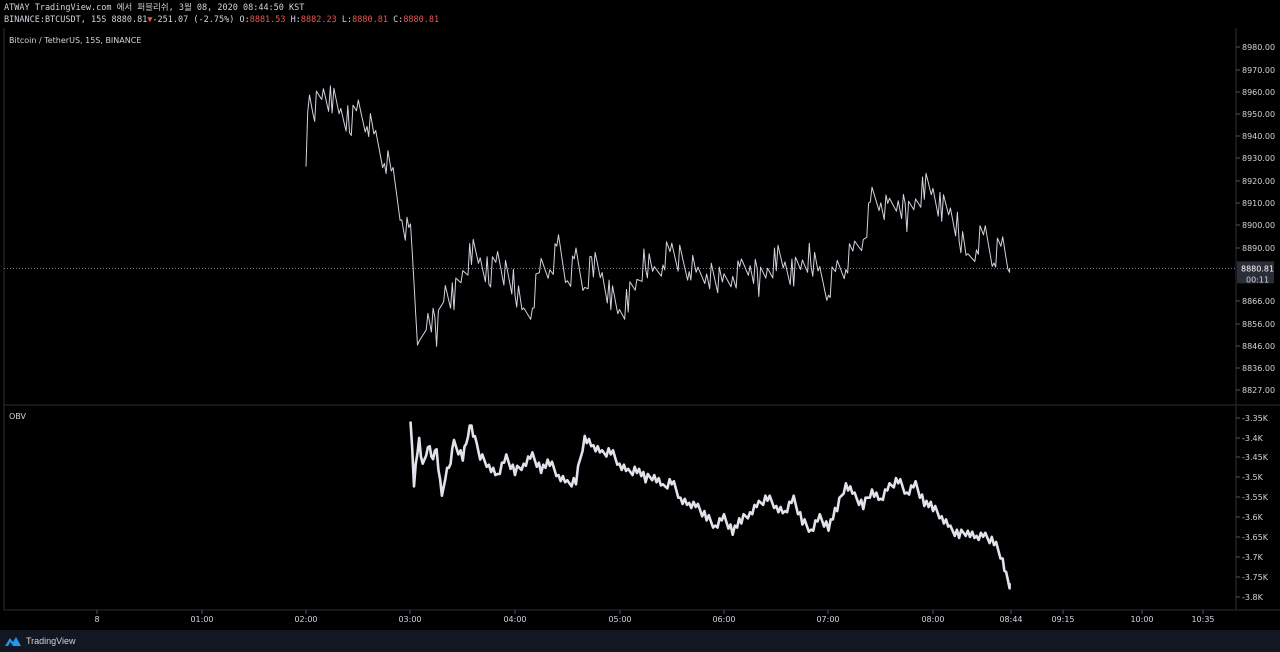 The image size is (1280, 652). Describe the element at coordinates (1258, 136) in the screenshot. I see `price-axis-label: 8940.00` at that location.